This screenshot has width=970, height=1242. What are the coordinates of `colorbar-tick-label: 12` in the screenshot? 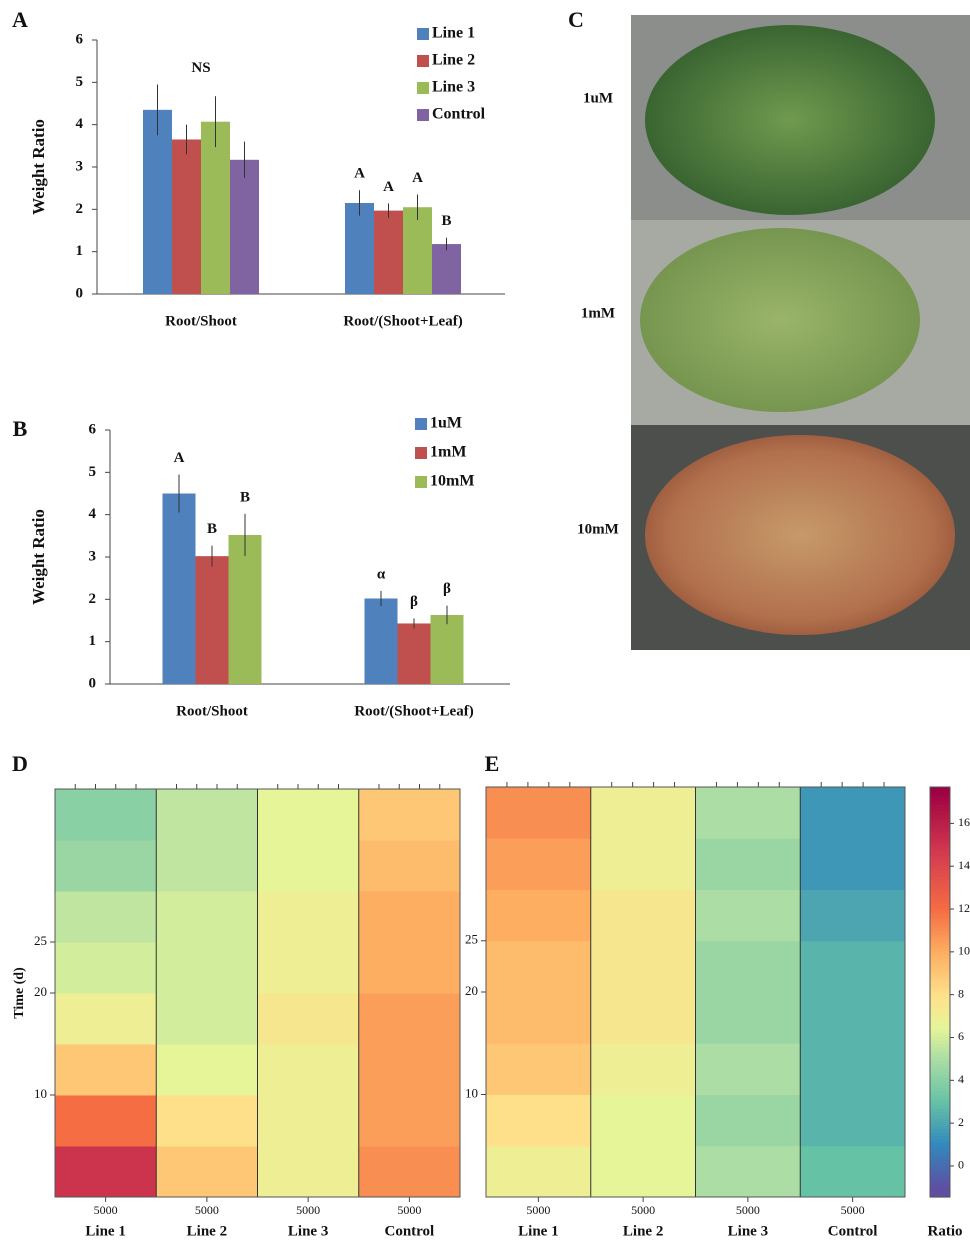 It's located at (964, 908).